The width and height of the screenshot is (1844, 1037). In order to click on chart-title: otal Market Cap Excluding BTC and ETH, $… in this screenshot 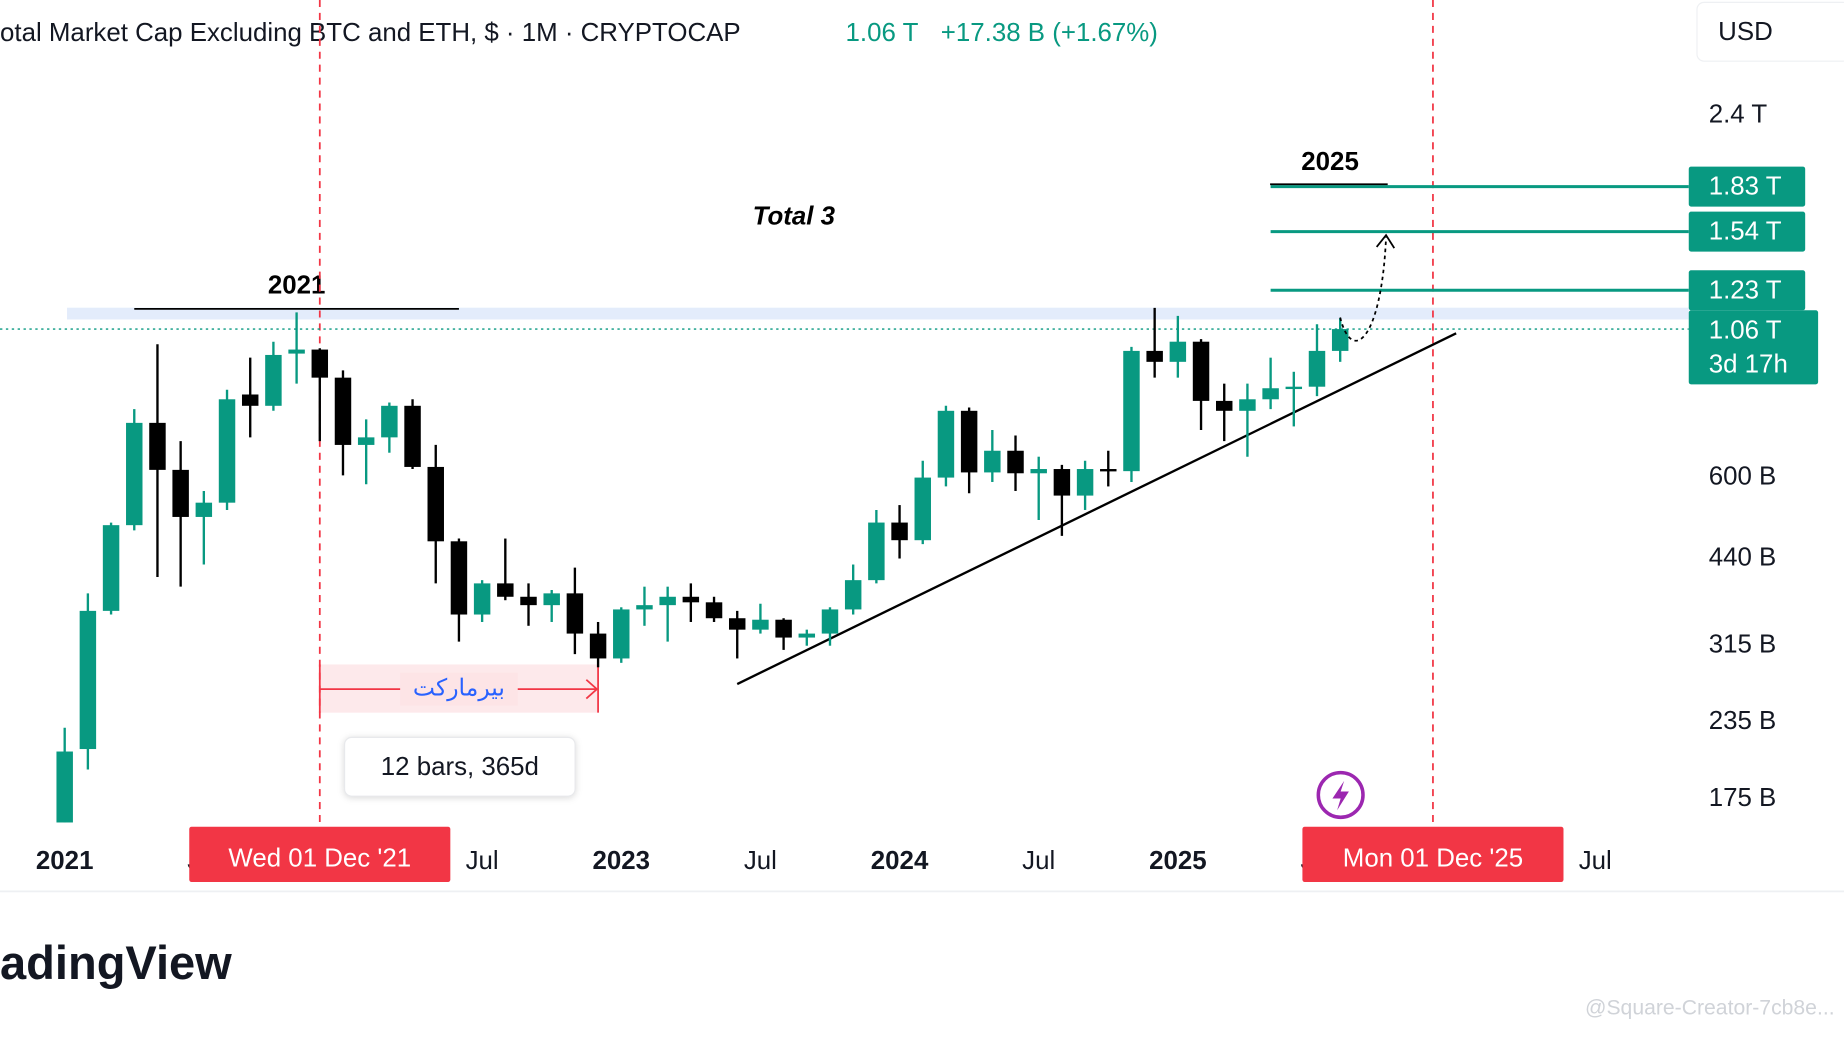, I will do `click(370, 33)`.